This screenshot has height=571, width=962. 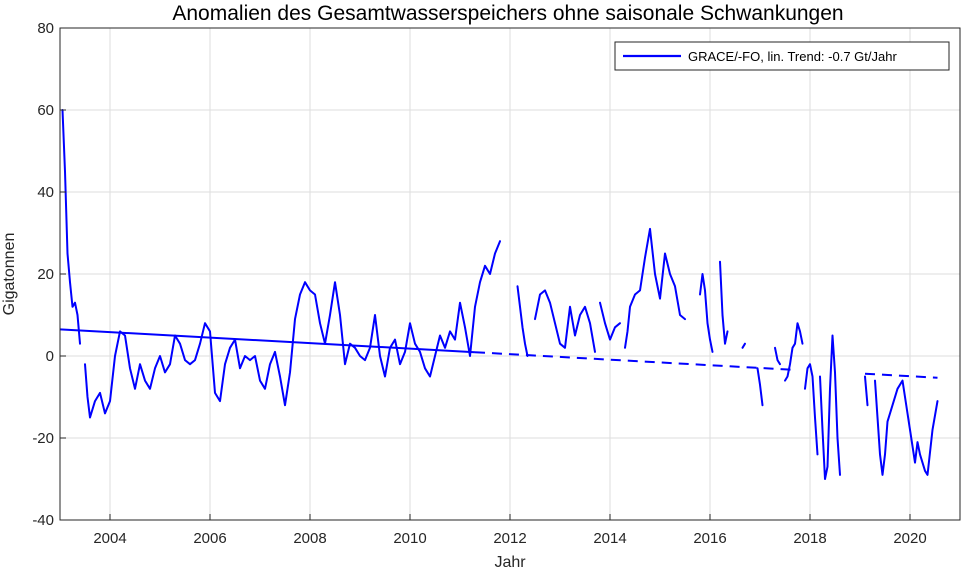 I want to click on y-axis-title: Gigatonnen, so click(x=9, y=274).